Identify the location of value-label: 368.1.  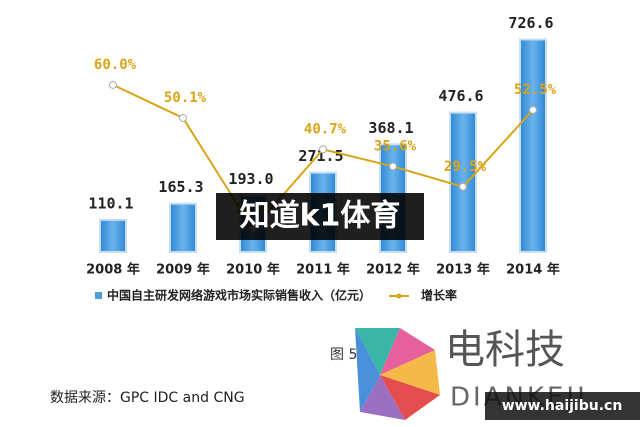
(390, 128).